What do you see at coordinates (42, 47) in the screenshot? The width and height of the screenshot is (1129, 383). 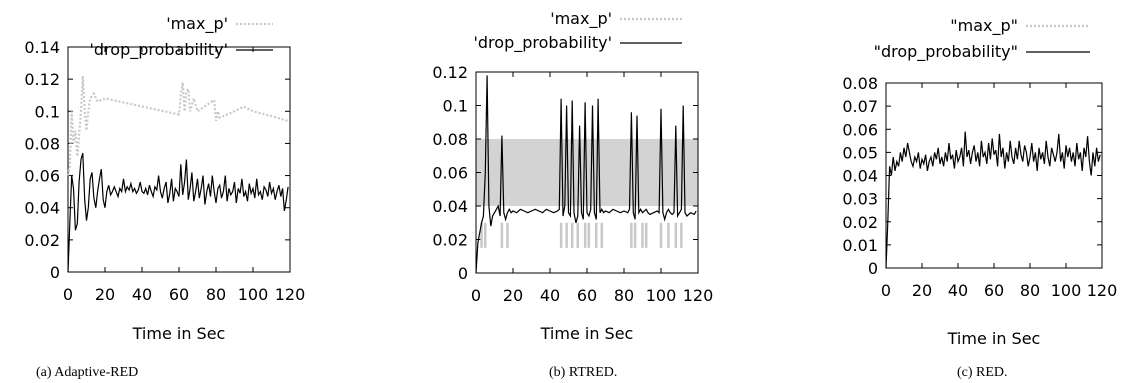 I see `y-tick-label: 0.14` at bounding box center [42, 47].